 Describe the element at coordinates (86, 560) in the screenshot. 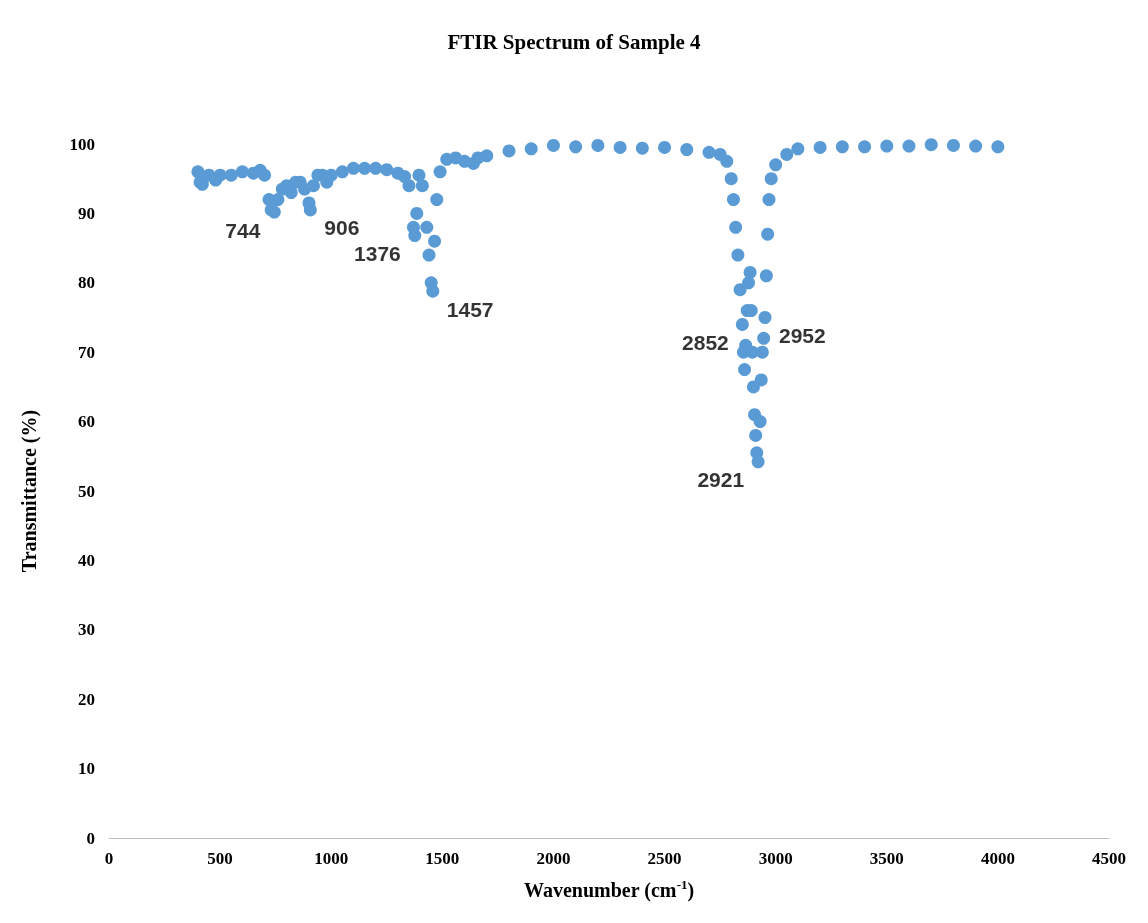

I see `y-tick-label: 40` at that location.